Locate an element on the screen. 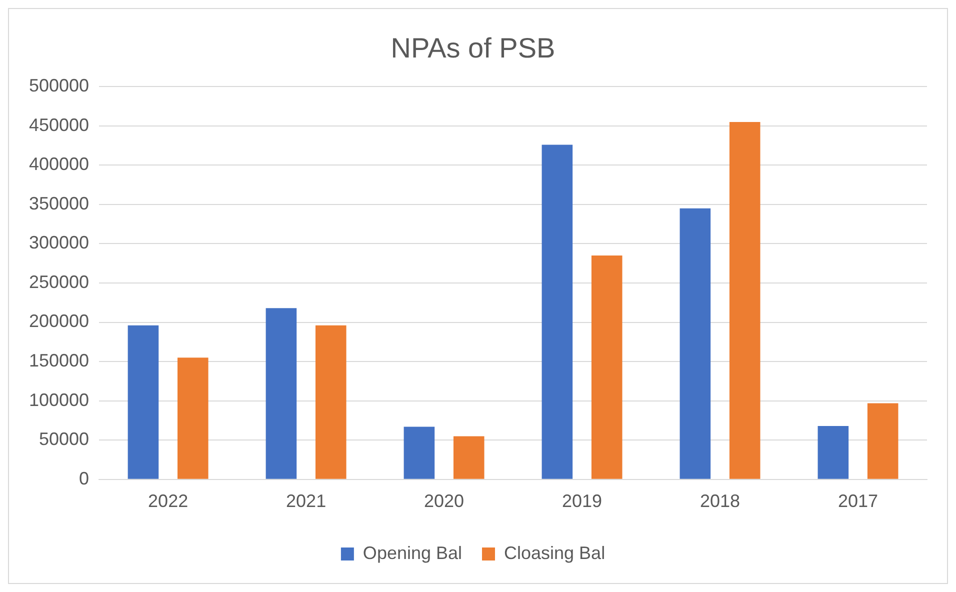  x-tick-label: 2020 is located at coordinates (444, 501).